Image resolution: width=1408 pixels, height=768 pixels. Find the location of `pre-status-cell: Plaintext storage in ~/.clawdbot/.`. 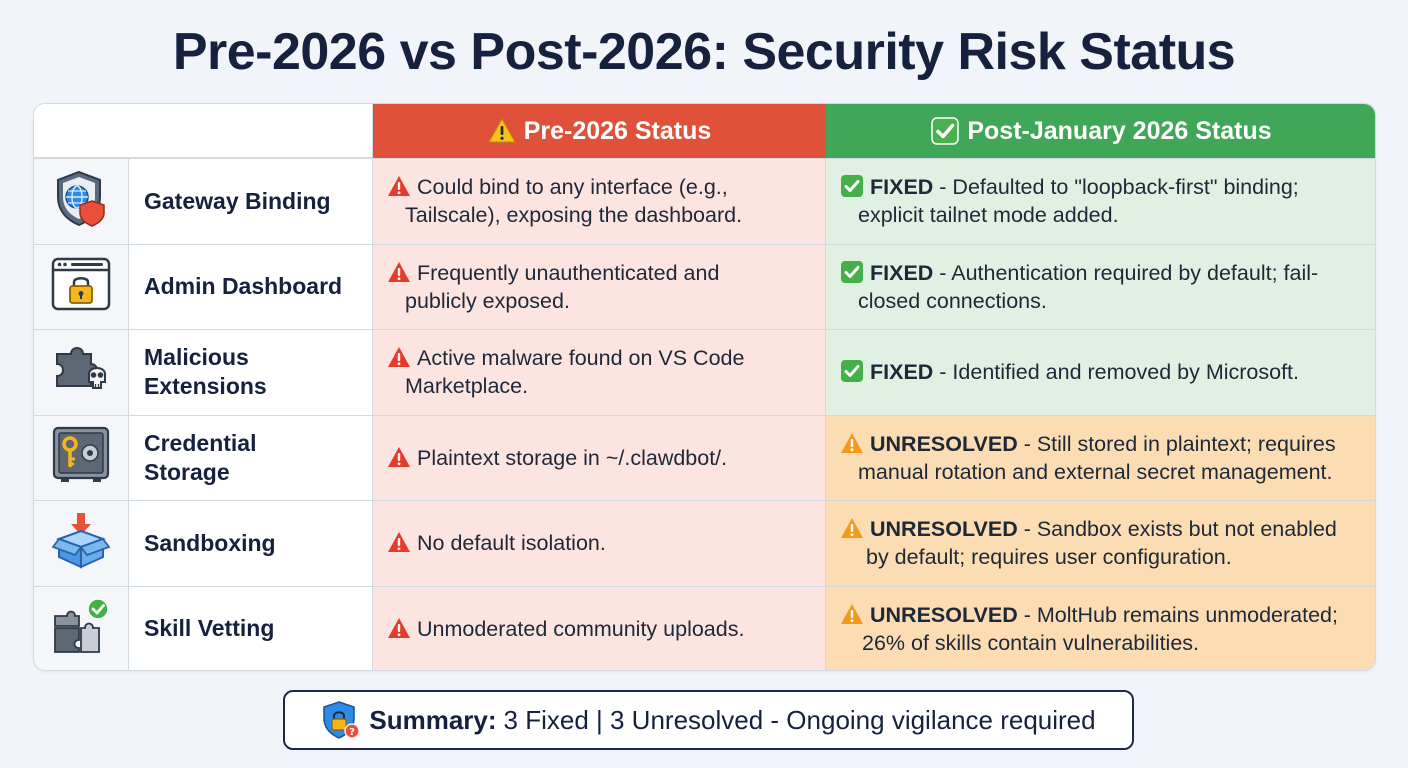

pre-status-cell: Plaintext storage in ~/.clawdbot/. is located at coordinates (599, 457).